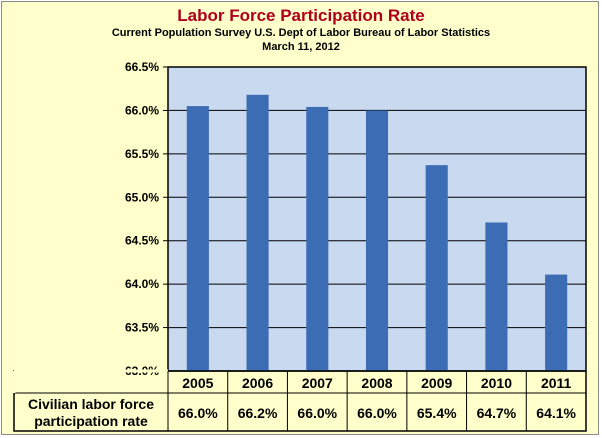  Describe the element at coordinates (436, 383) in the screenshot. I see `x-category-label: 2009` at that location.